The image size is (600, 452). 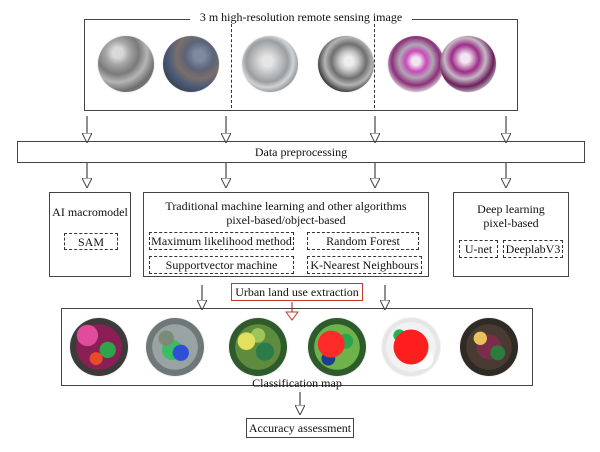 I want to click on dl-unet-box, so click(x=478, y=249).